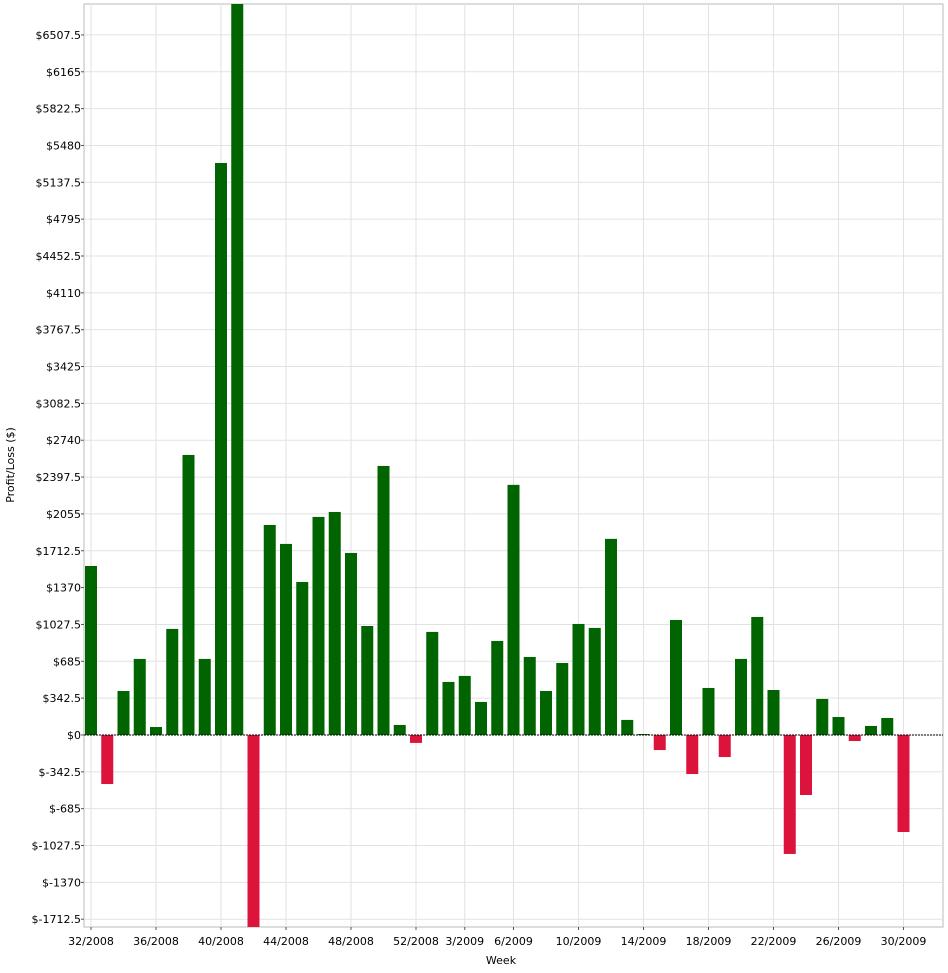  I want to click on y-tick-label: $5480, so click(63, 145).